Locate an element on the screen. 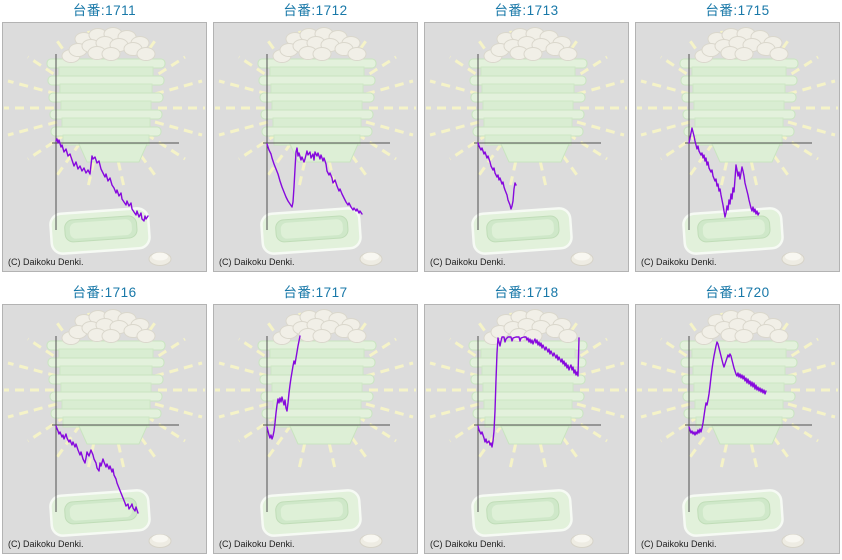 This screenshot has height=560, width=842. machine-panel: 台番:1717 is located at coordinates (315, 418).